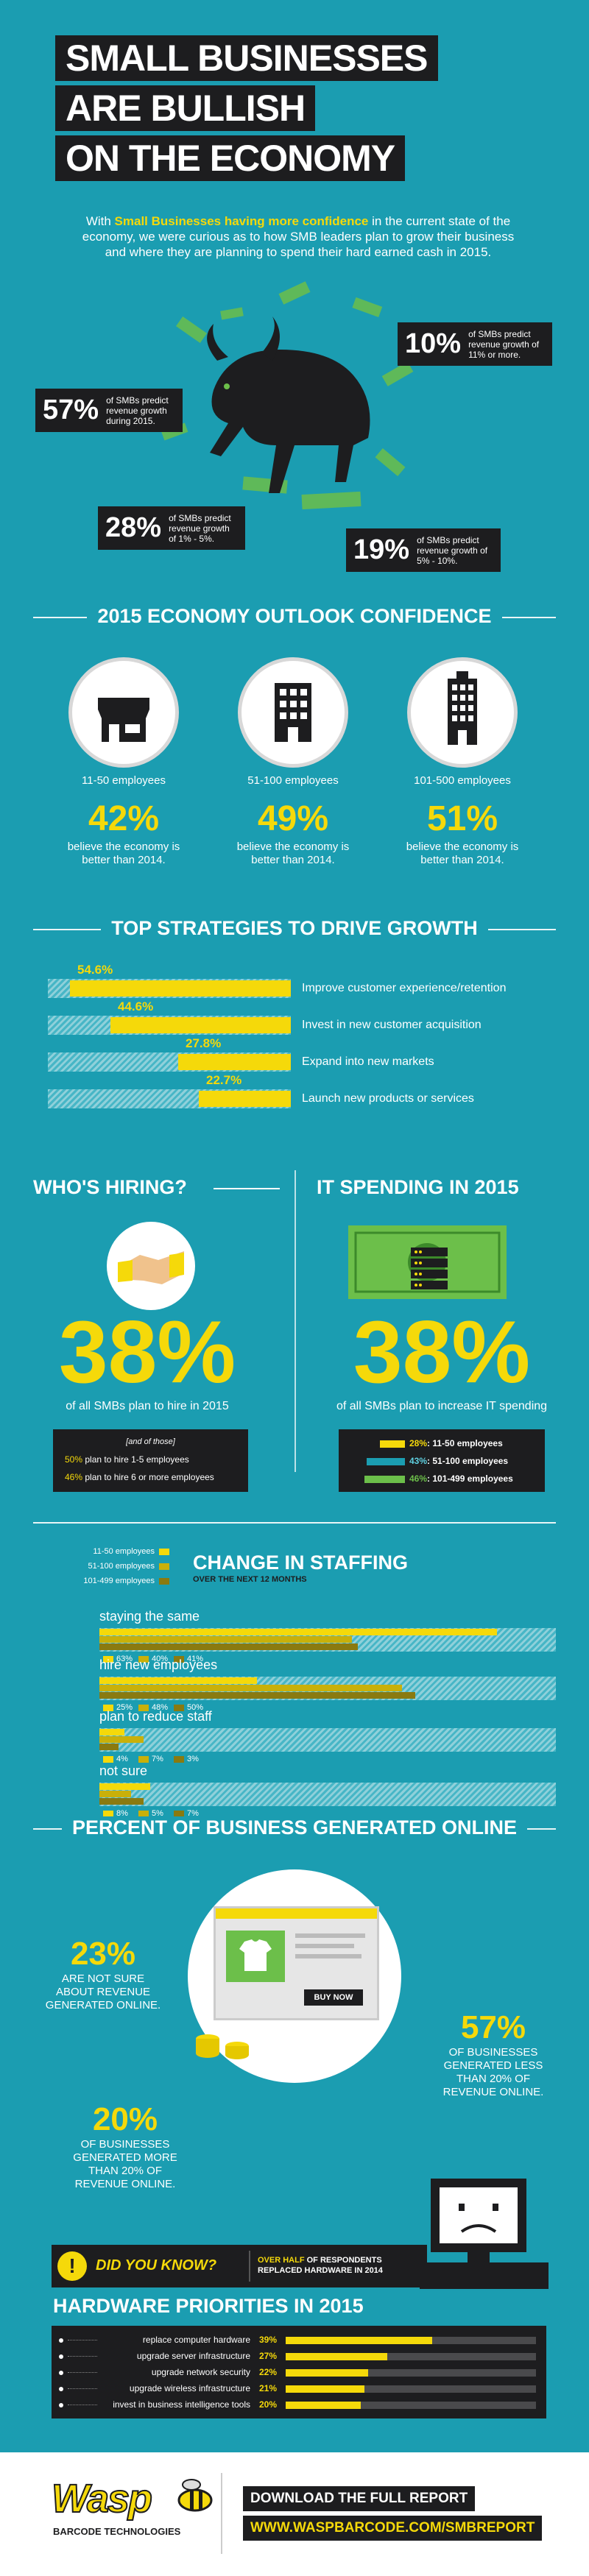  What do you see at coordinates (384, 1479) in the screenshot?
I see `it-bar` at bounding box center [384, 1479].